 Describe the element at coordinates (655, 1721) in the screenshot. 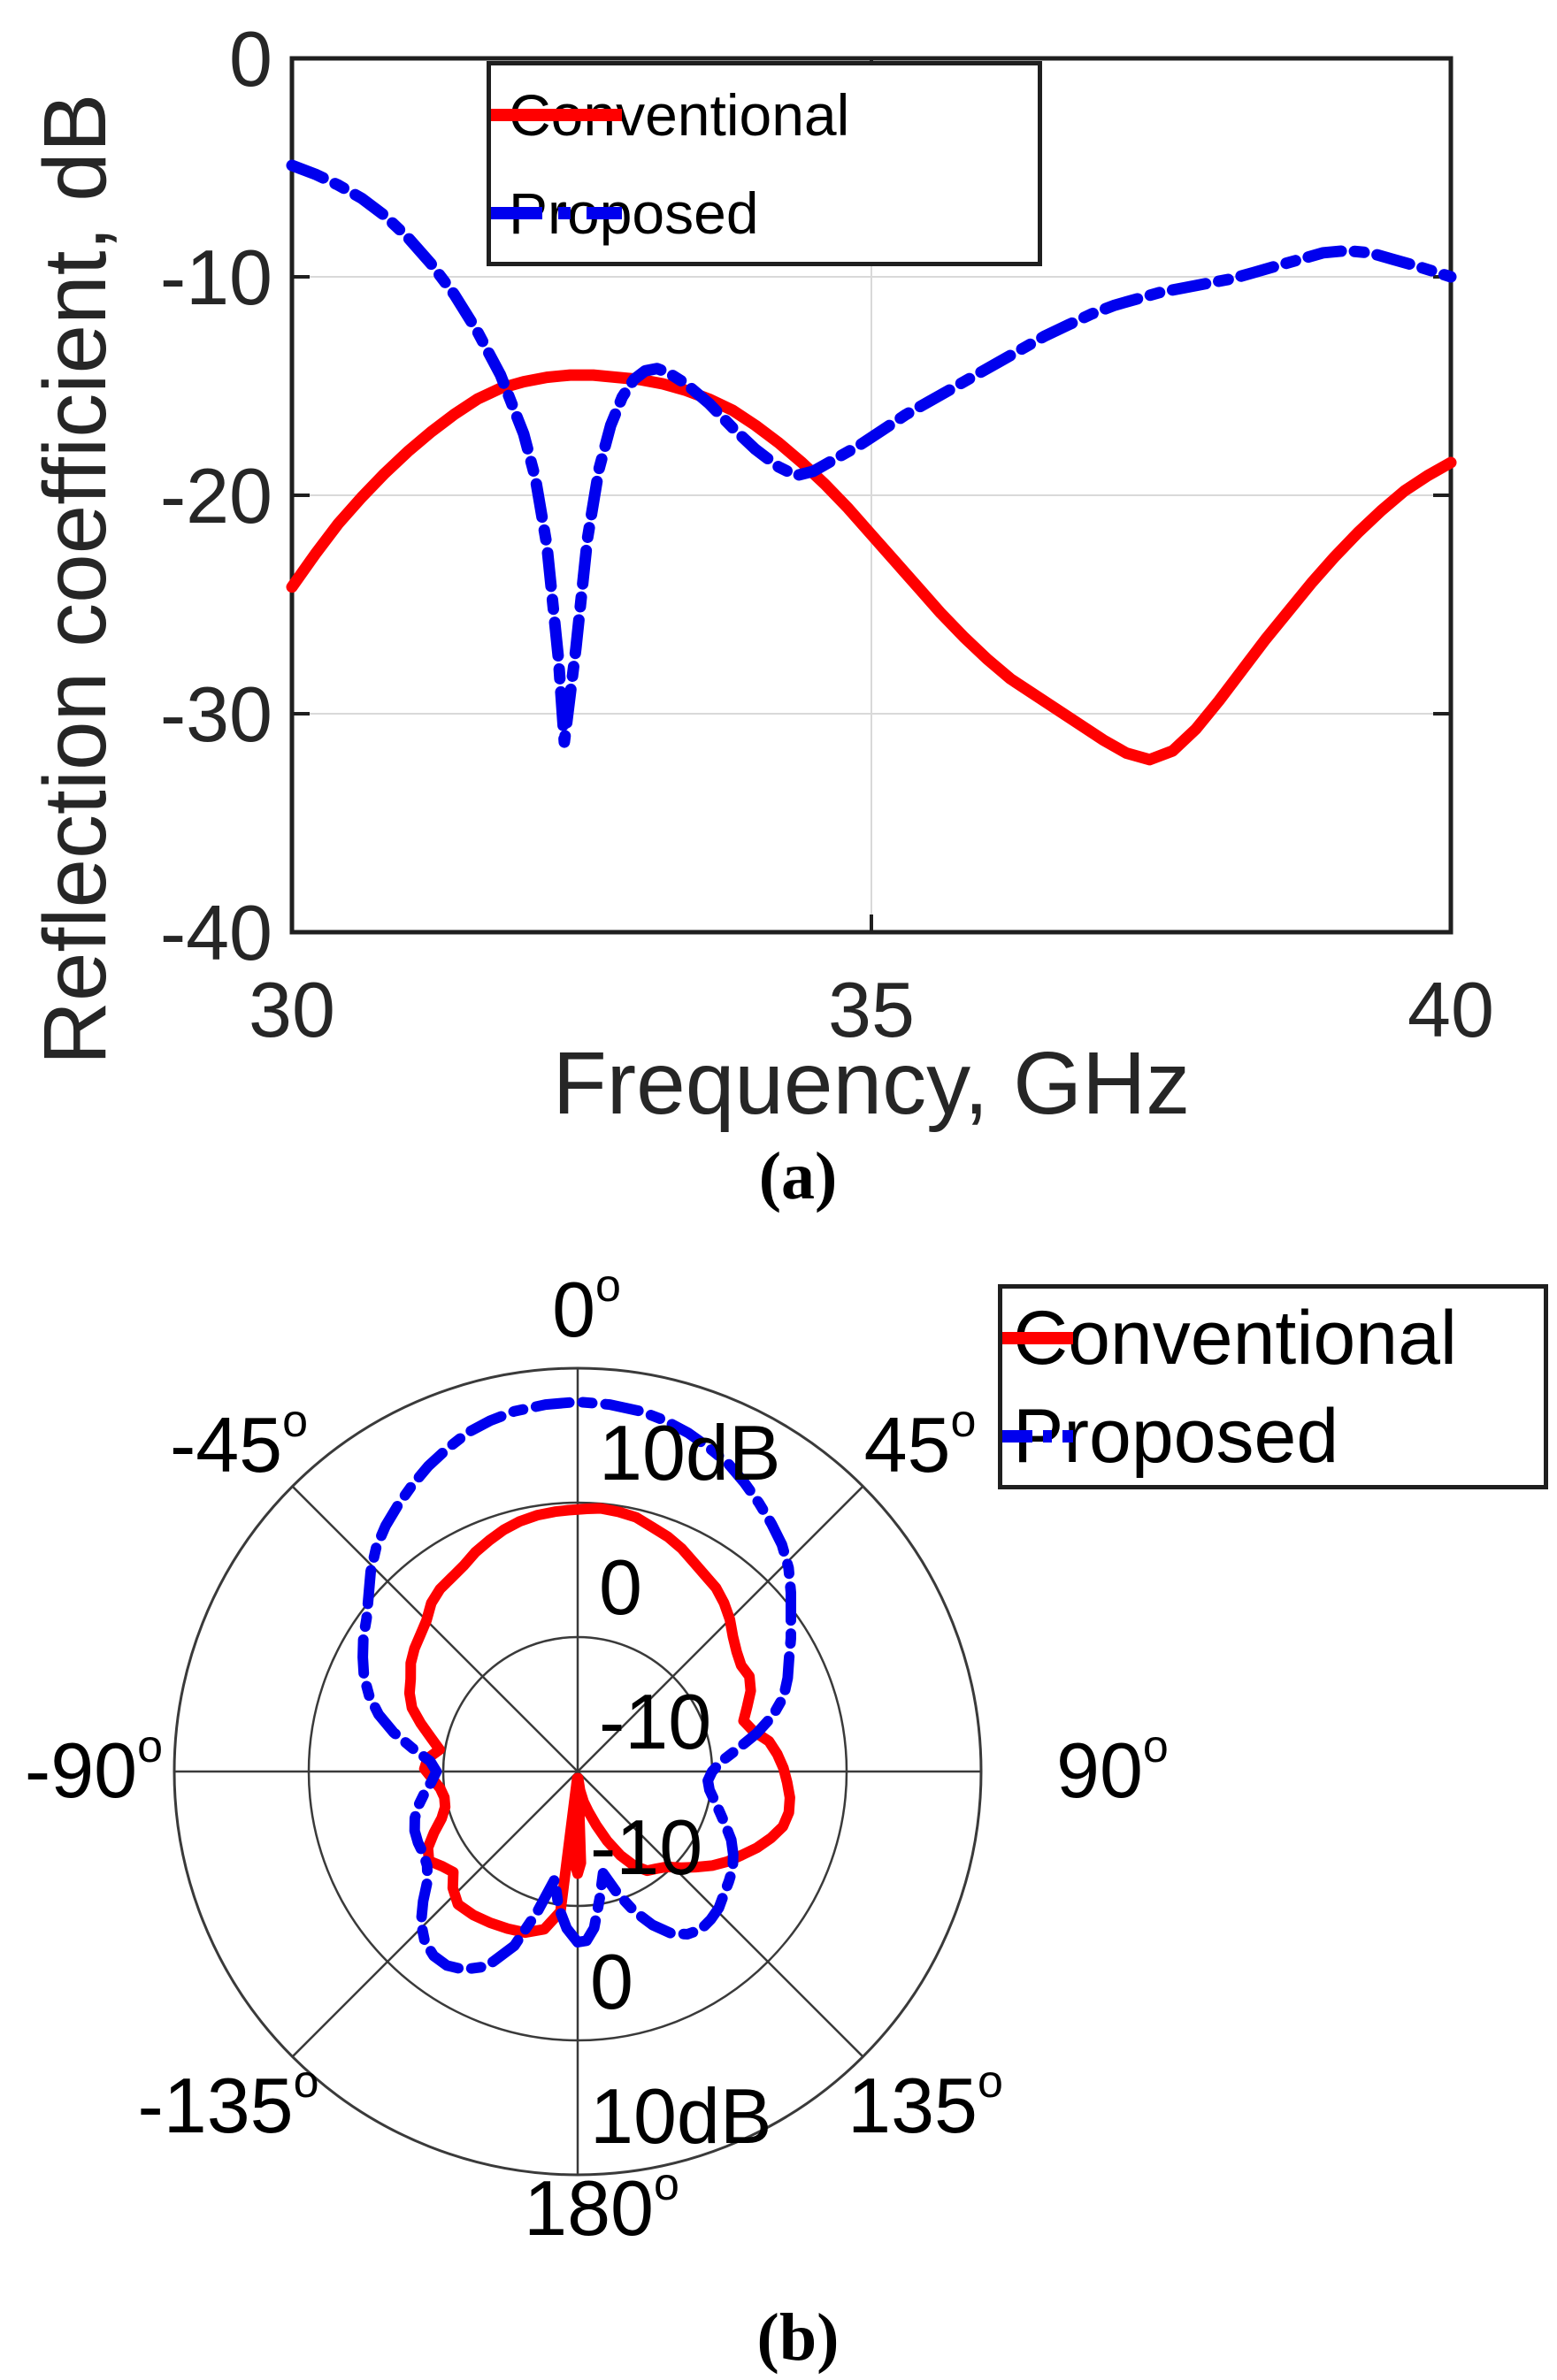

I see `radial-label-top: -10` at that location.